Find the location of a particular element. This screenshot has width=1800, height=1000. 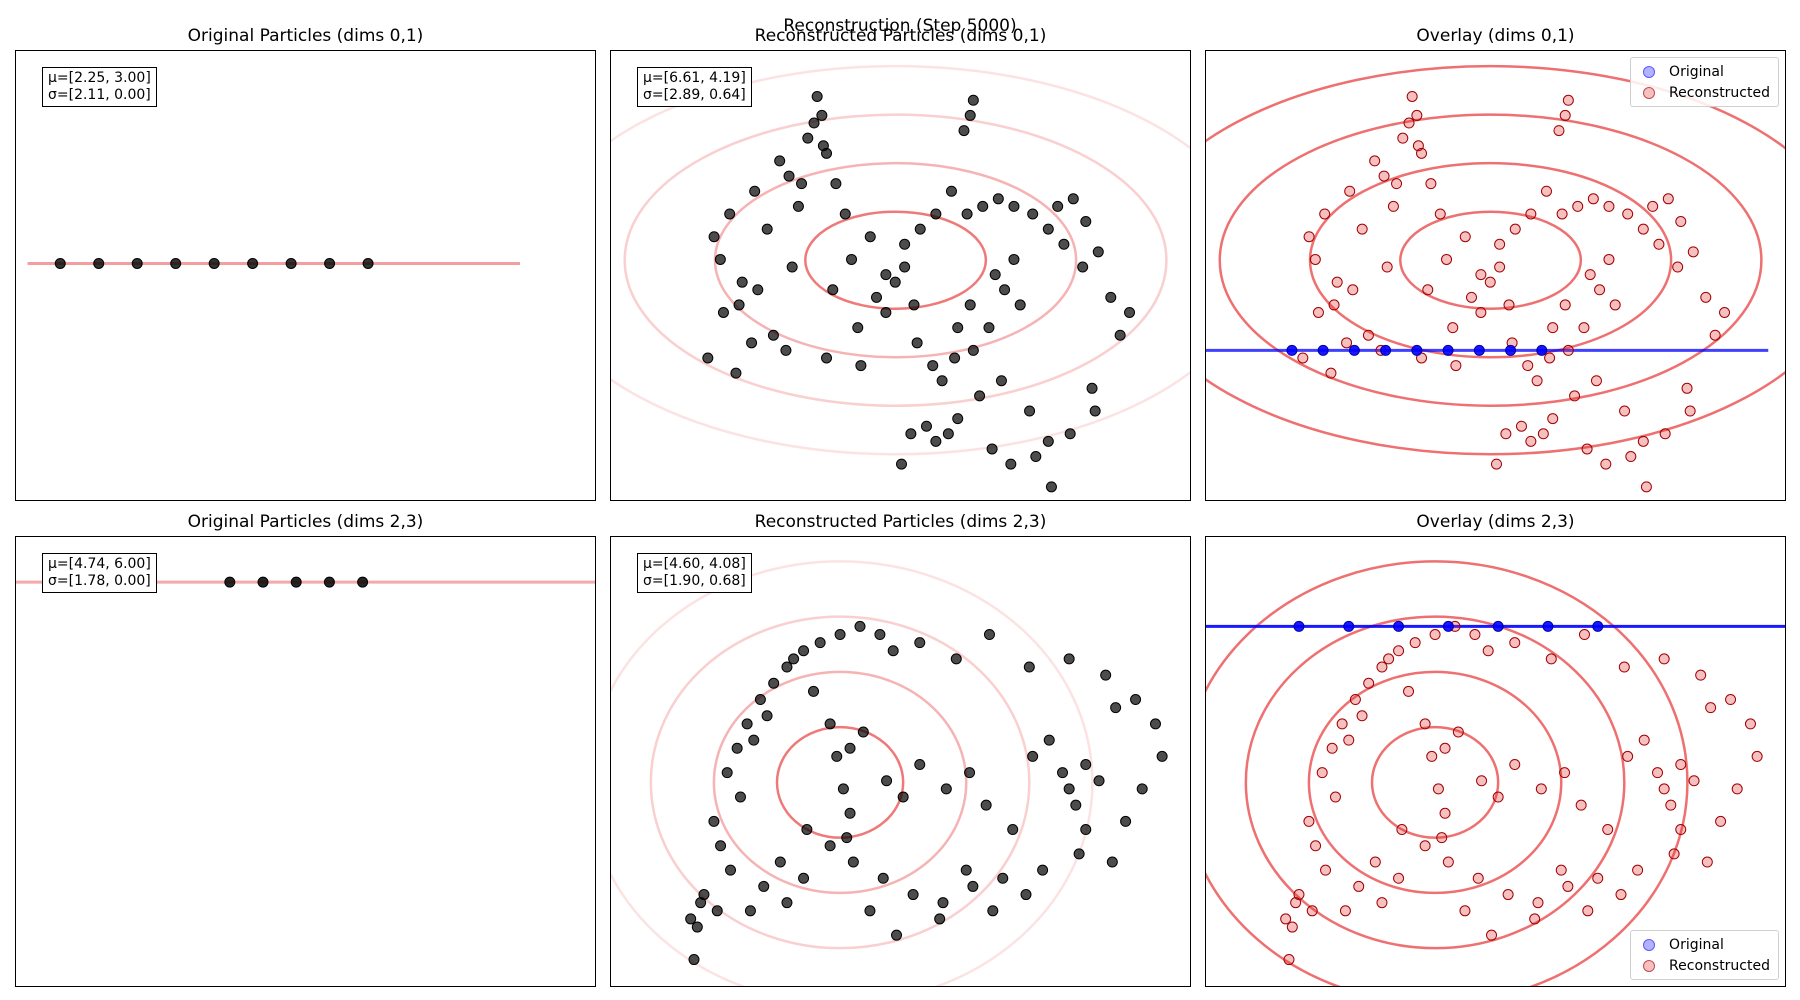

stat-mu-recon01: μ=[6.61, 4.19] is located at coordinates (694, 78).